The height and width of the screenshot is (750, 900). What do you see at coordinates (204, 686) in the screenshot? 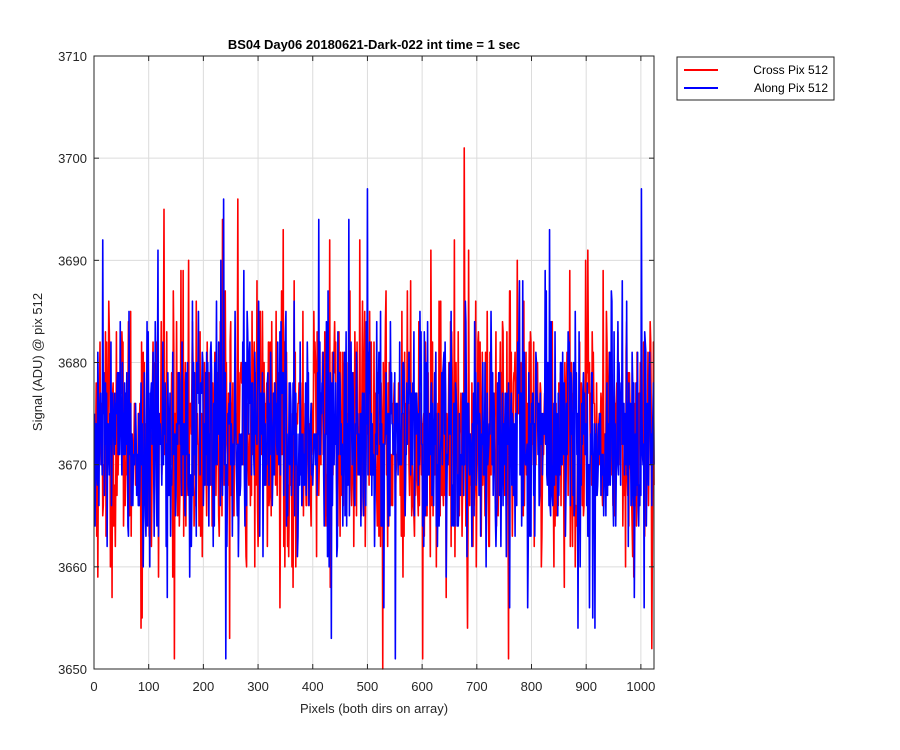
I see `x-tick-label: 200` at bounding box center [204, 686].